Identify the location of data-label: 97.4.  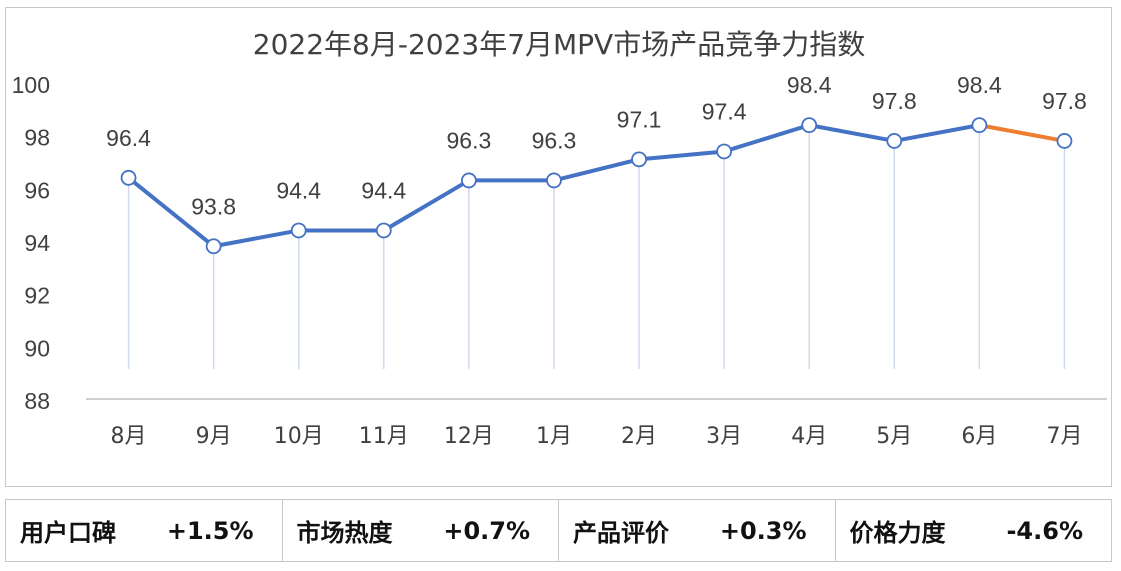
(724, 111).